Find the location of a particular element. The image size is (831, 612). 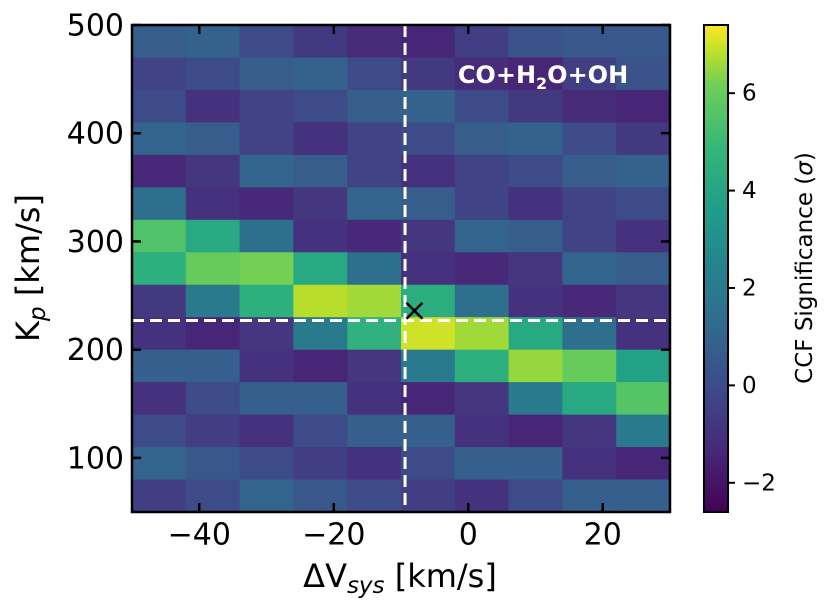

colorbar-tick-label: 4 is located at coordinates (749, 191).